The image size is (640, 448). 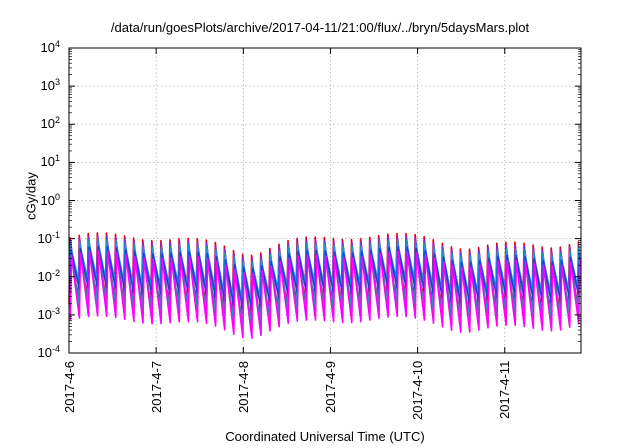 I want to click on x-tick-label: 2017-4-9, so click(x=330, y=386).